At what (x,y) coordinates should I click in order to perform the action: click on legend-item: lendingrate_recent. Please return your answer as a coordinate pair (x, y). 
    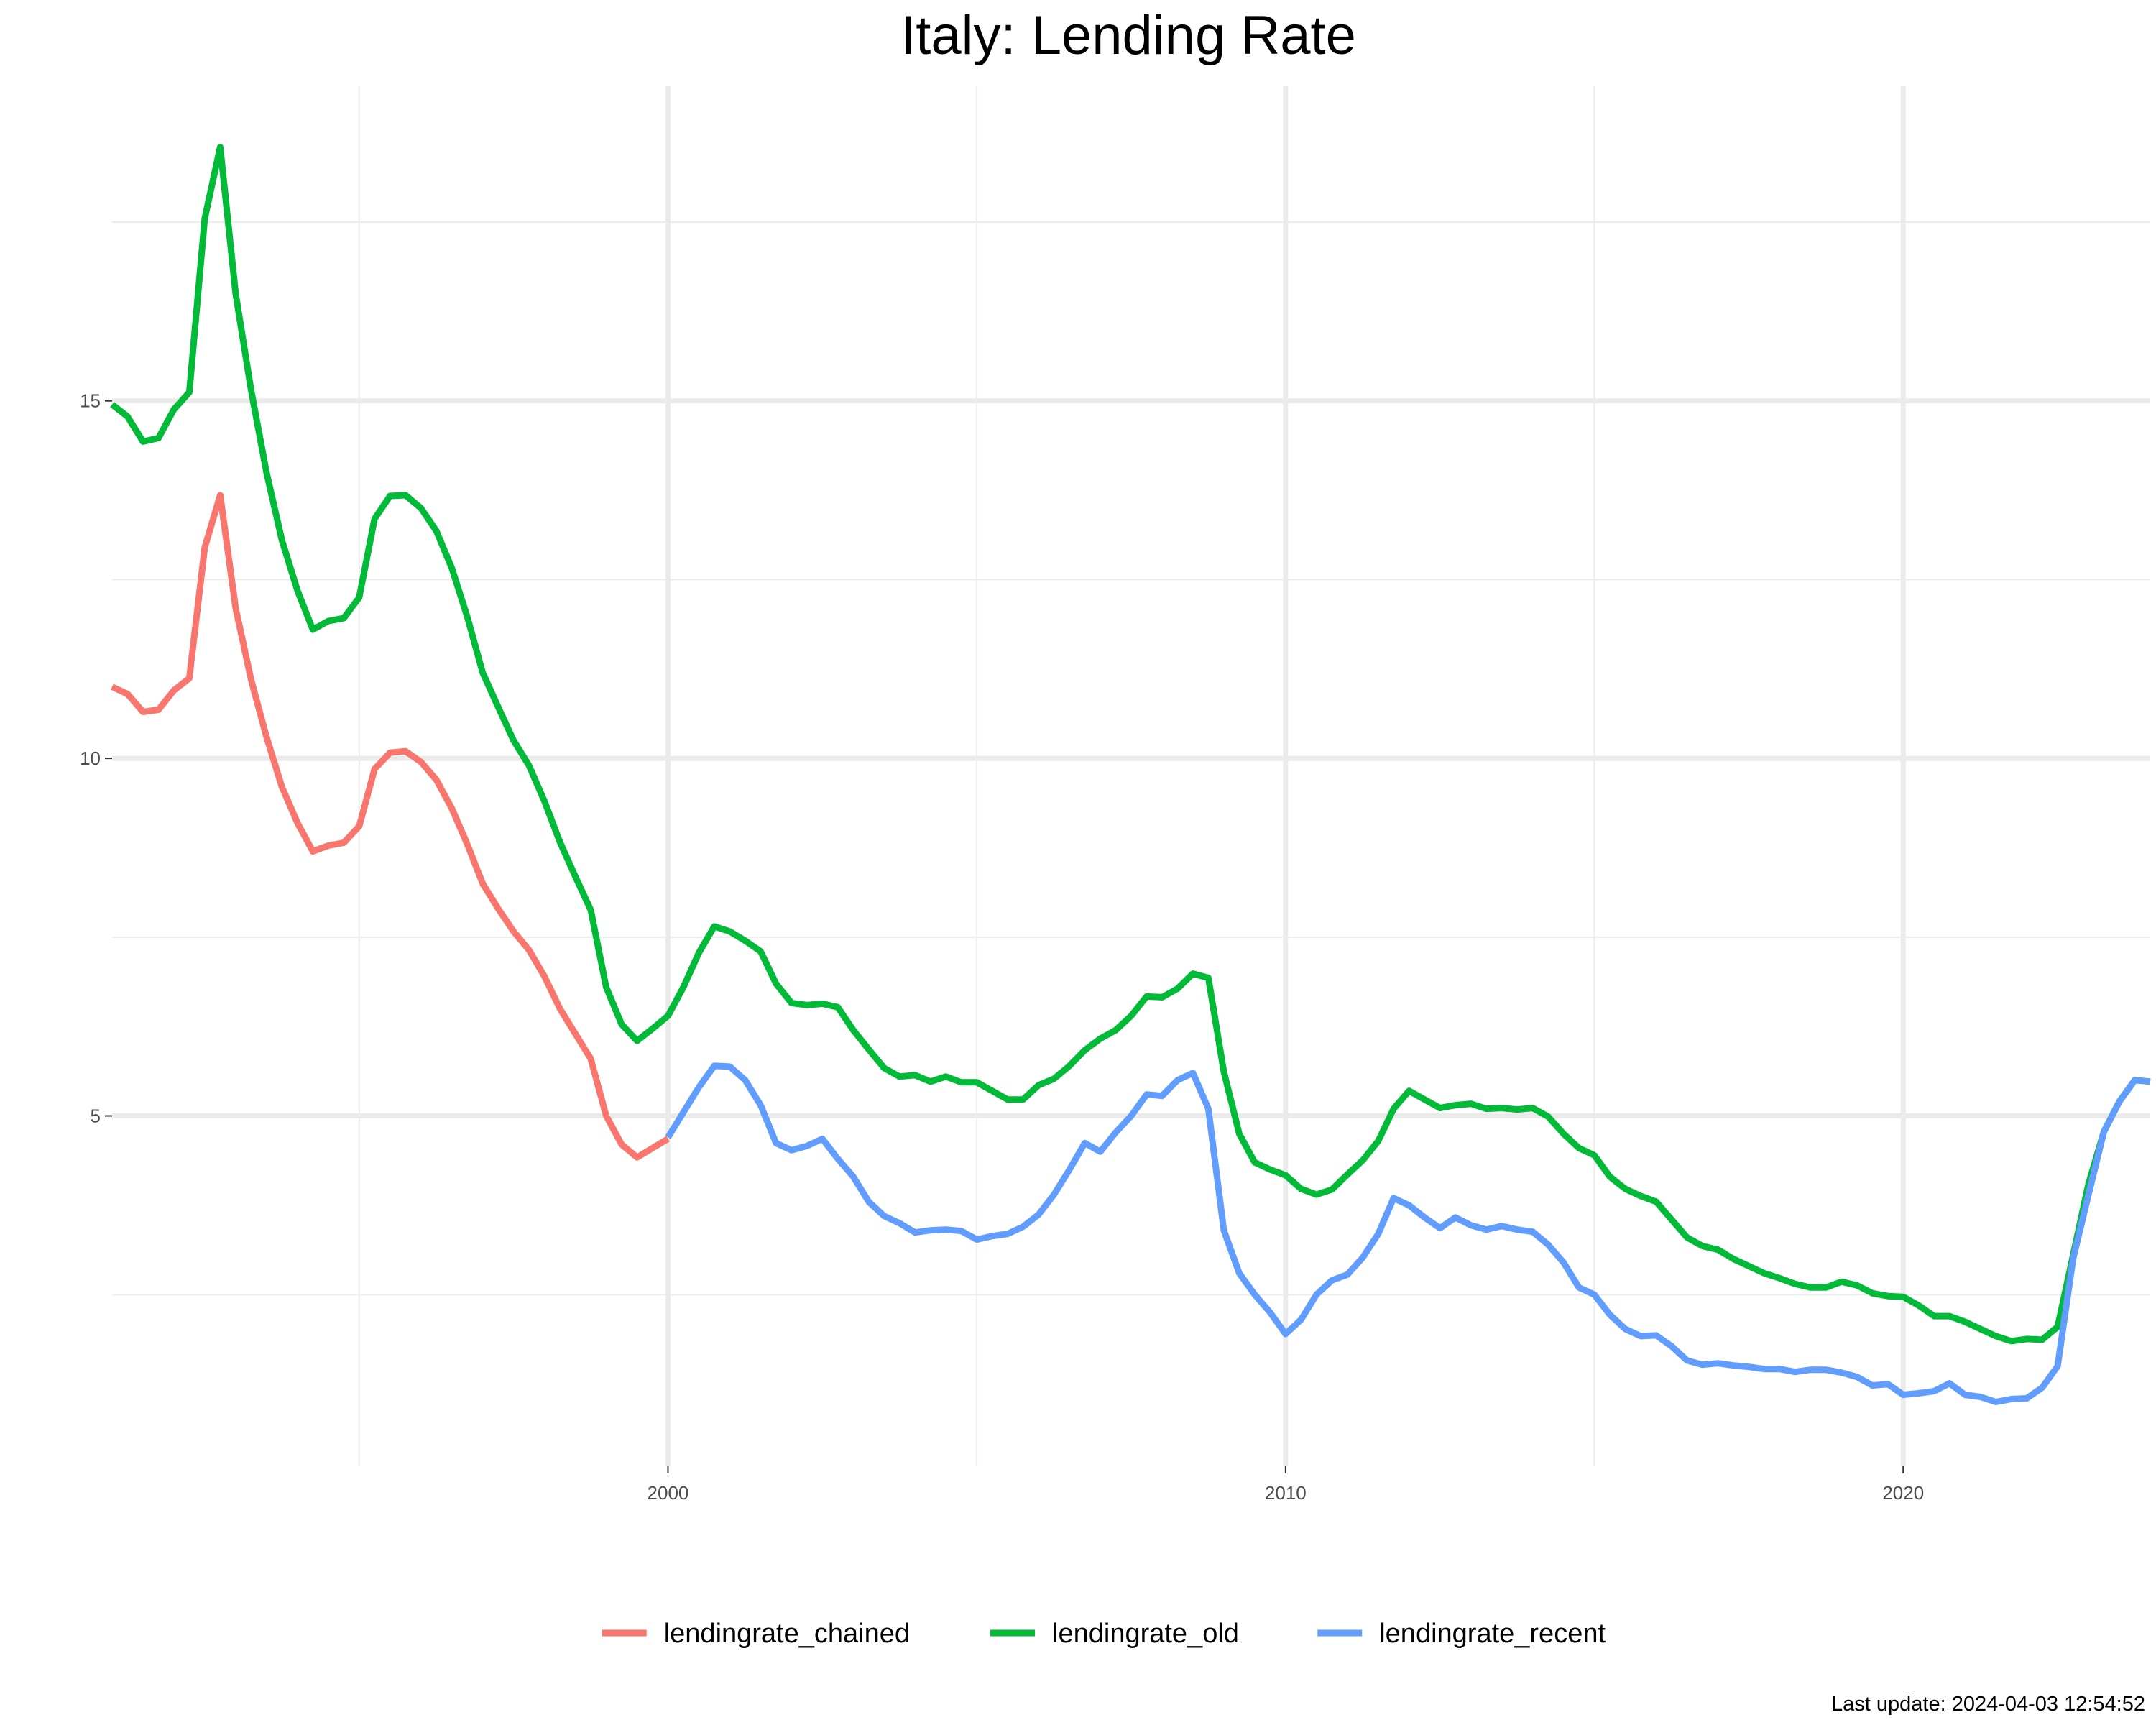
    Looking at the image, I should click on (1462, 1634).